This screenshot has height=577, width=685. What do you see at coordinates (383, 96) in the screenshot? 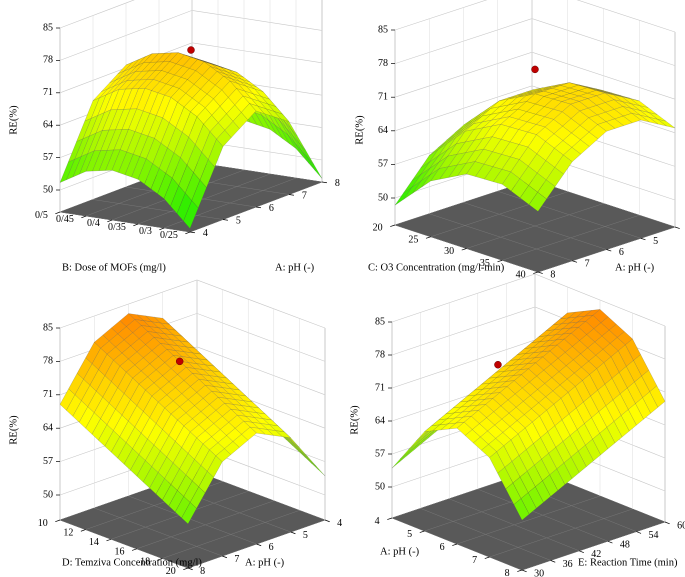
I see `z-tick-label: 71` at bounding box center [383, 96].